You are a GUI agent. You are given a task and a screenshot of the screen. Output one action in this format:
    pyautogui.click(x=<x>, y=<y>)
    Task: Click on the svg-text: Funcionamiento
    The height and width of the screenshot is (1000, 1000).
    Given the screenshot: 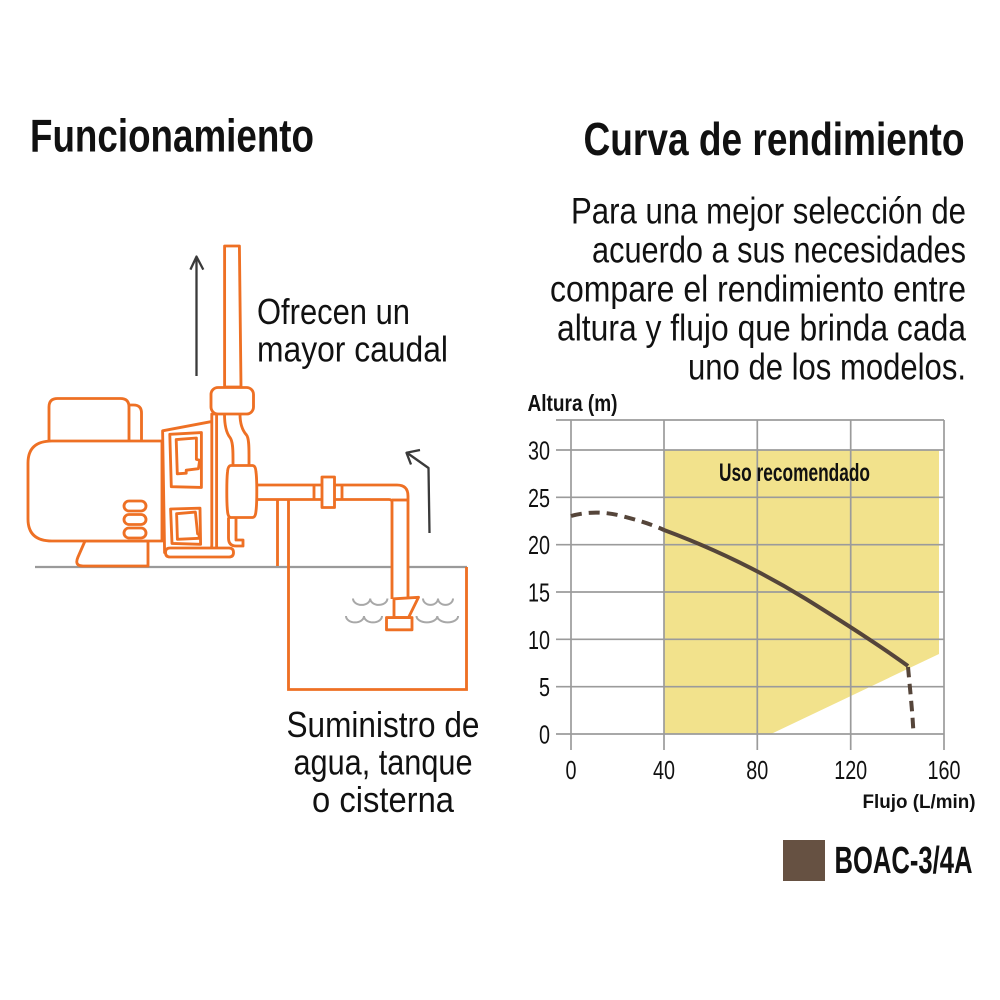 What is the action you would take?
    pyautogui.click(x=172, y=136)
    